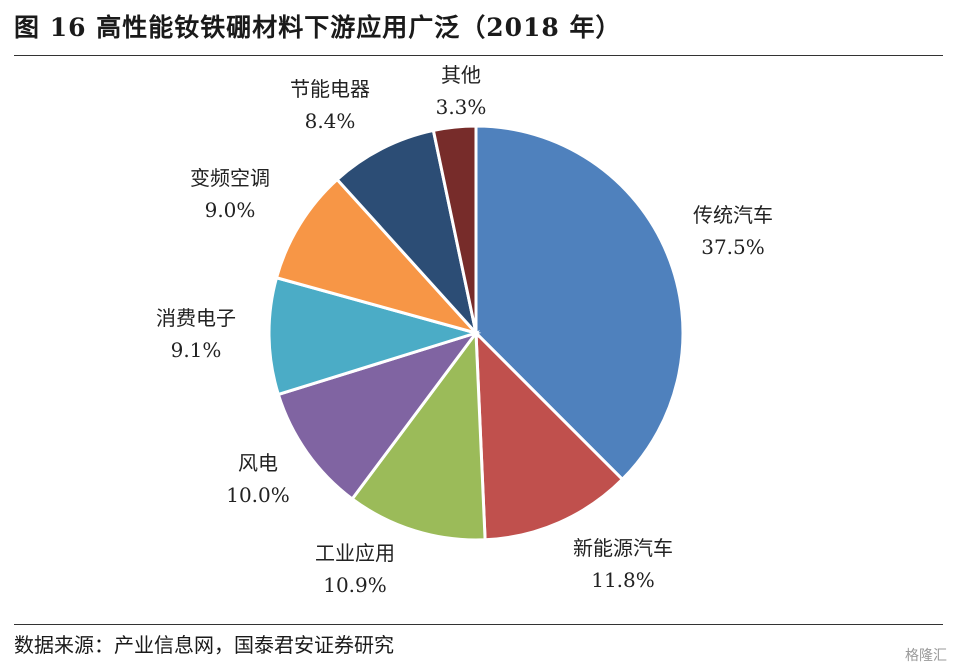 The height and width of the screenshot is (669, 957). What do you see at coordinates (926, 656) in the screenshot?
I see `watermark-logo: 格隆汇` at bounding box center [926, 656].